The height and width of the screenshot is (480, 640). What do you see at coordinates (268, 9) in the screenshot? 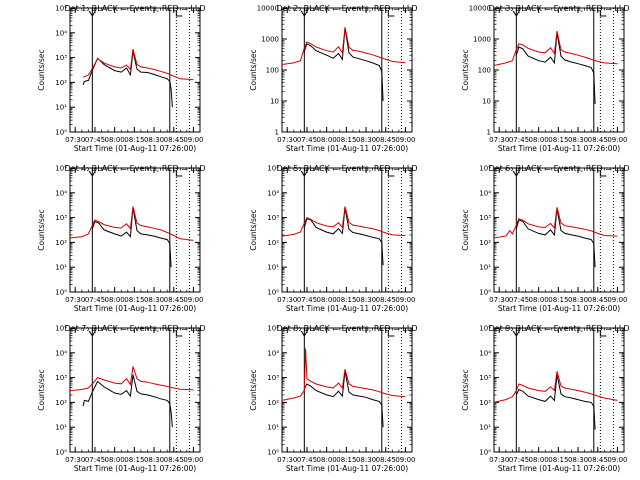
I see `y-tick-label: 10000` at bounding box center [268, 9].